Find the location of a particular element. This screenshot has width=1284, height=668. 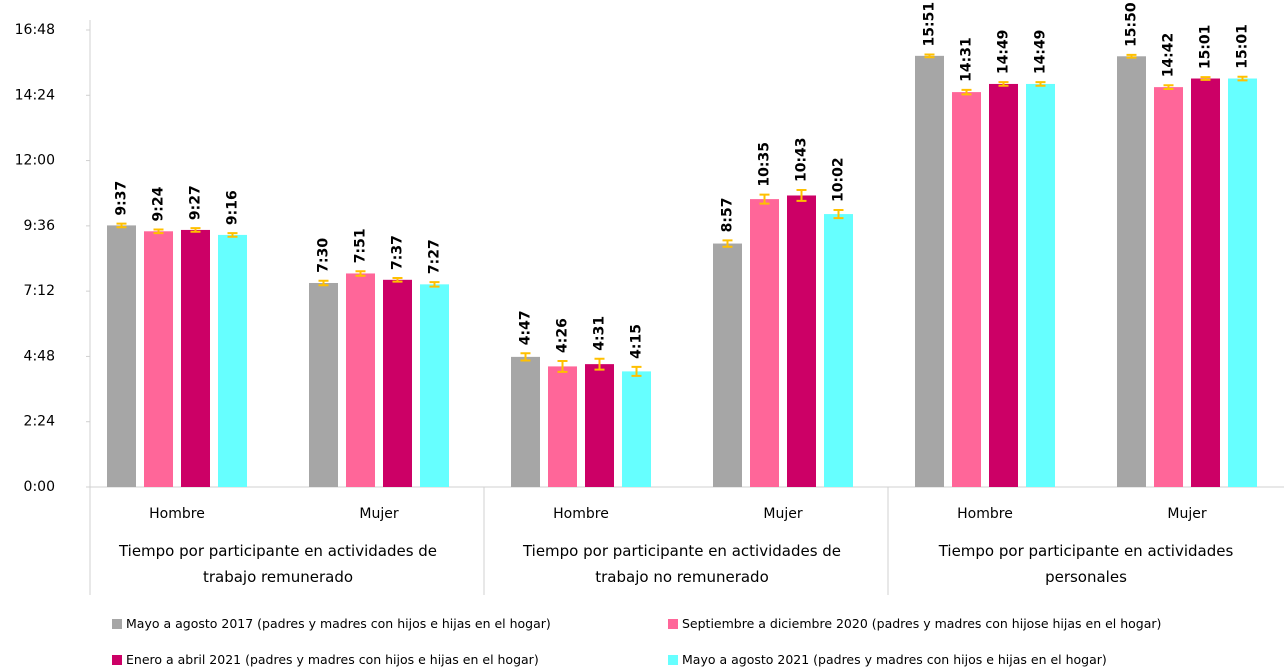

value-label: 4:26 is located at coordinates (563, 335).